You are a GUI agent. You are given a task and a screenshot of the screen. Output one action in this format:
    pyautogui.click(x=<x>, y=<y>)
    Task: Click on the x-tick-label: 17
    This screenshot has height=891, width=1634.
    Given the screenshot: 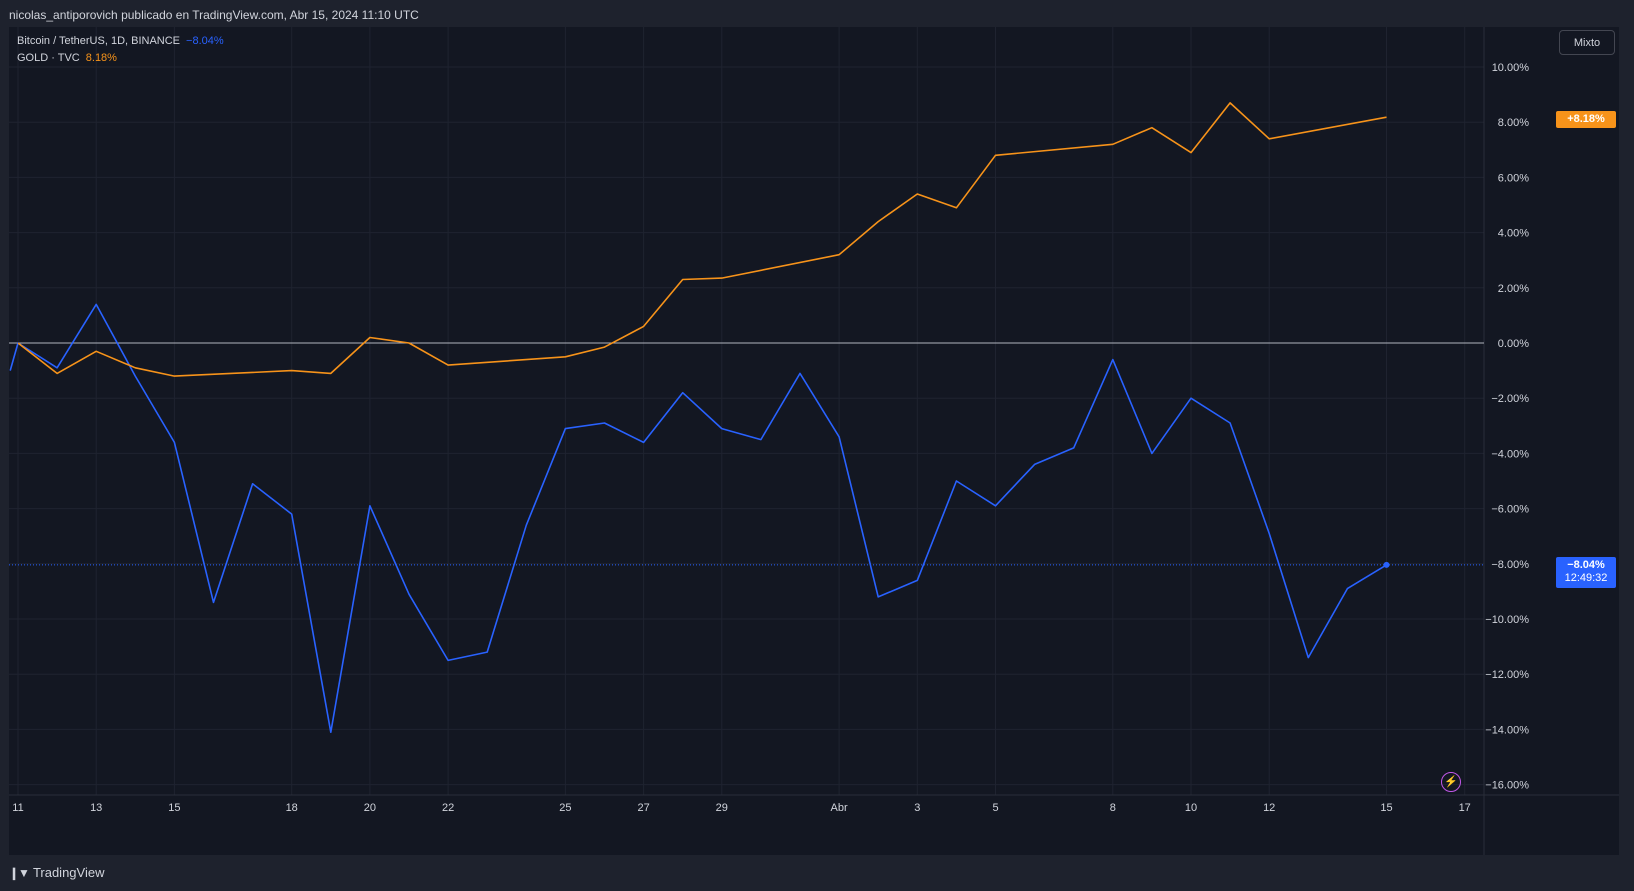 What is the action you would take?
    pyautogui.click(x=1465, y=808)
    